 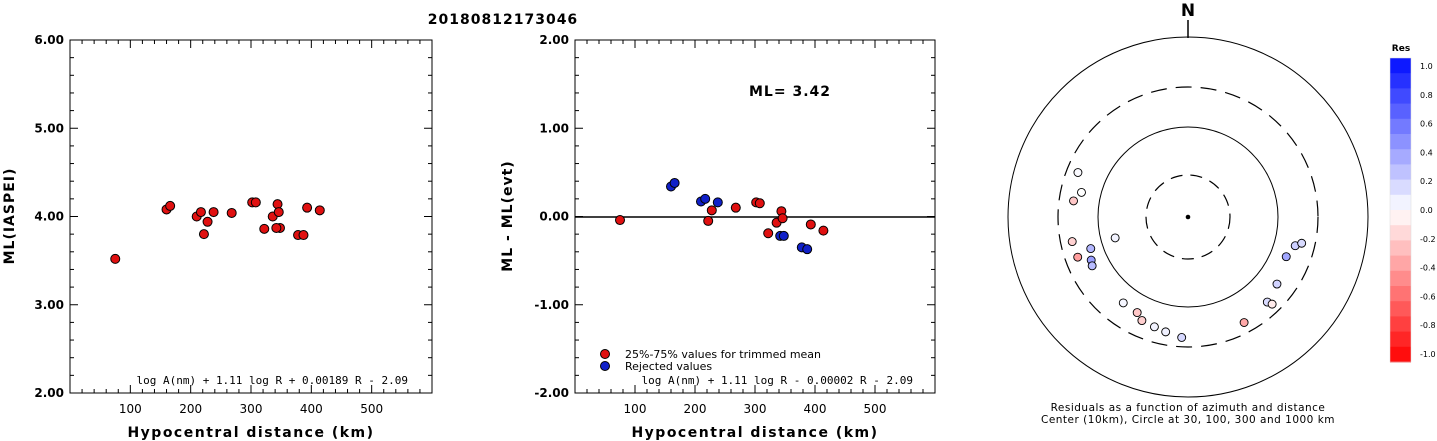 What do you see at coordinates (1428, 239) in the screenshot?
I see `colorbar-tick-label: -0.2` at bounding box center [1428, 239].